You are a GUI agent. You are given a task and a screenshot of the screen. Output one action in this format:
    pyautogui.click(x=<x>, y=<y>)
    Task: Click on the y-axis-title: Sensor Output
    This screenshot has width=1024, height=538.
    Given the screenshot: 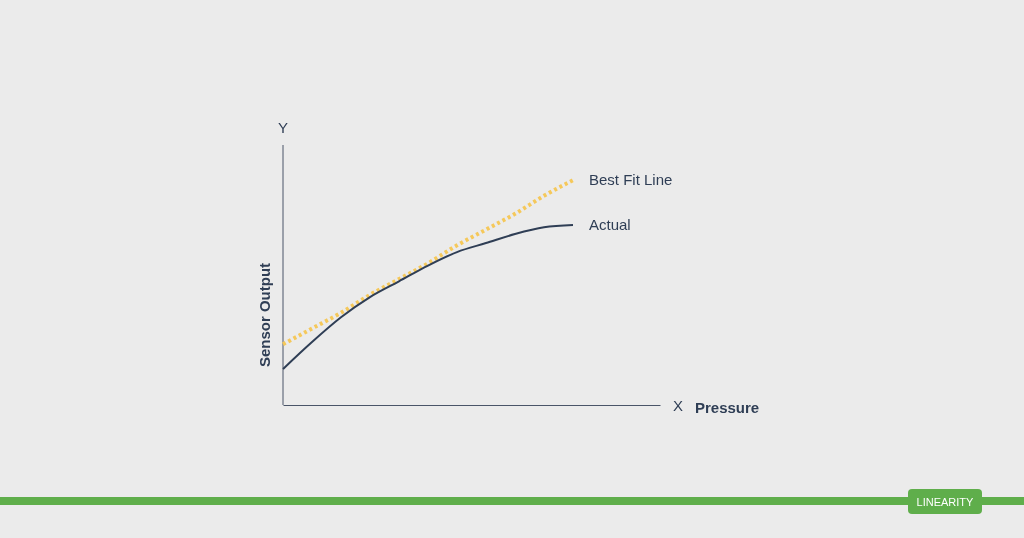 What is the action you would take?
    pyautogui.click(x=264, y=315)
    